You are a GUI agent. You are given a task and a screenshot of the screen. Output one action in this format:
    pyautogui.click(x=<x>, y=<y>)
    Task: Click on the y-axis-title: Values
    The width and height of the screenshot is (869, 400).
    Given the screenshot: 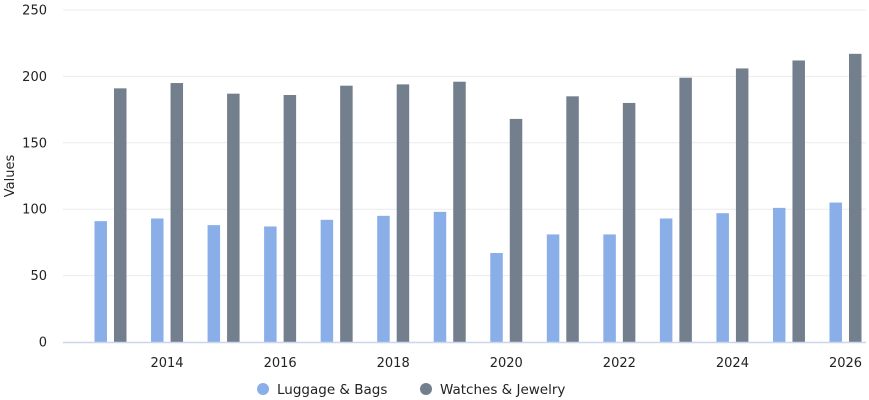 What is the action you would take?
    pyautogui.click(x=10, y=176)
    